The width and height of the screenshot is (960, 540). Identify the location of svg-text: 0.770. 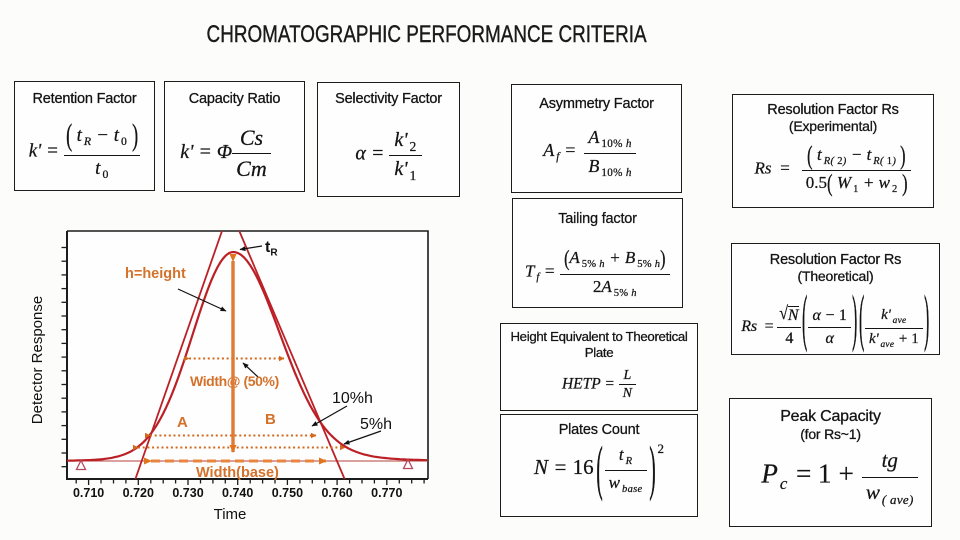
(386, 493).